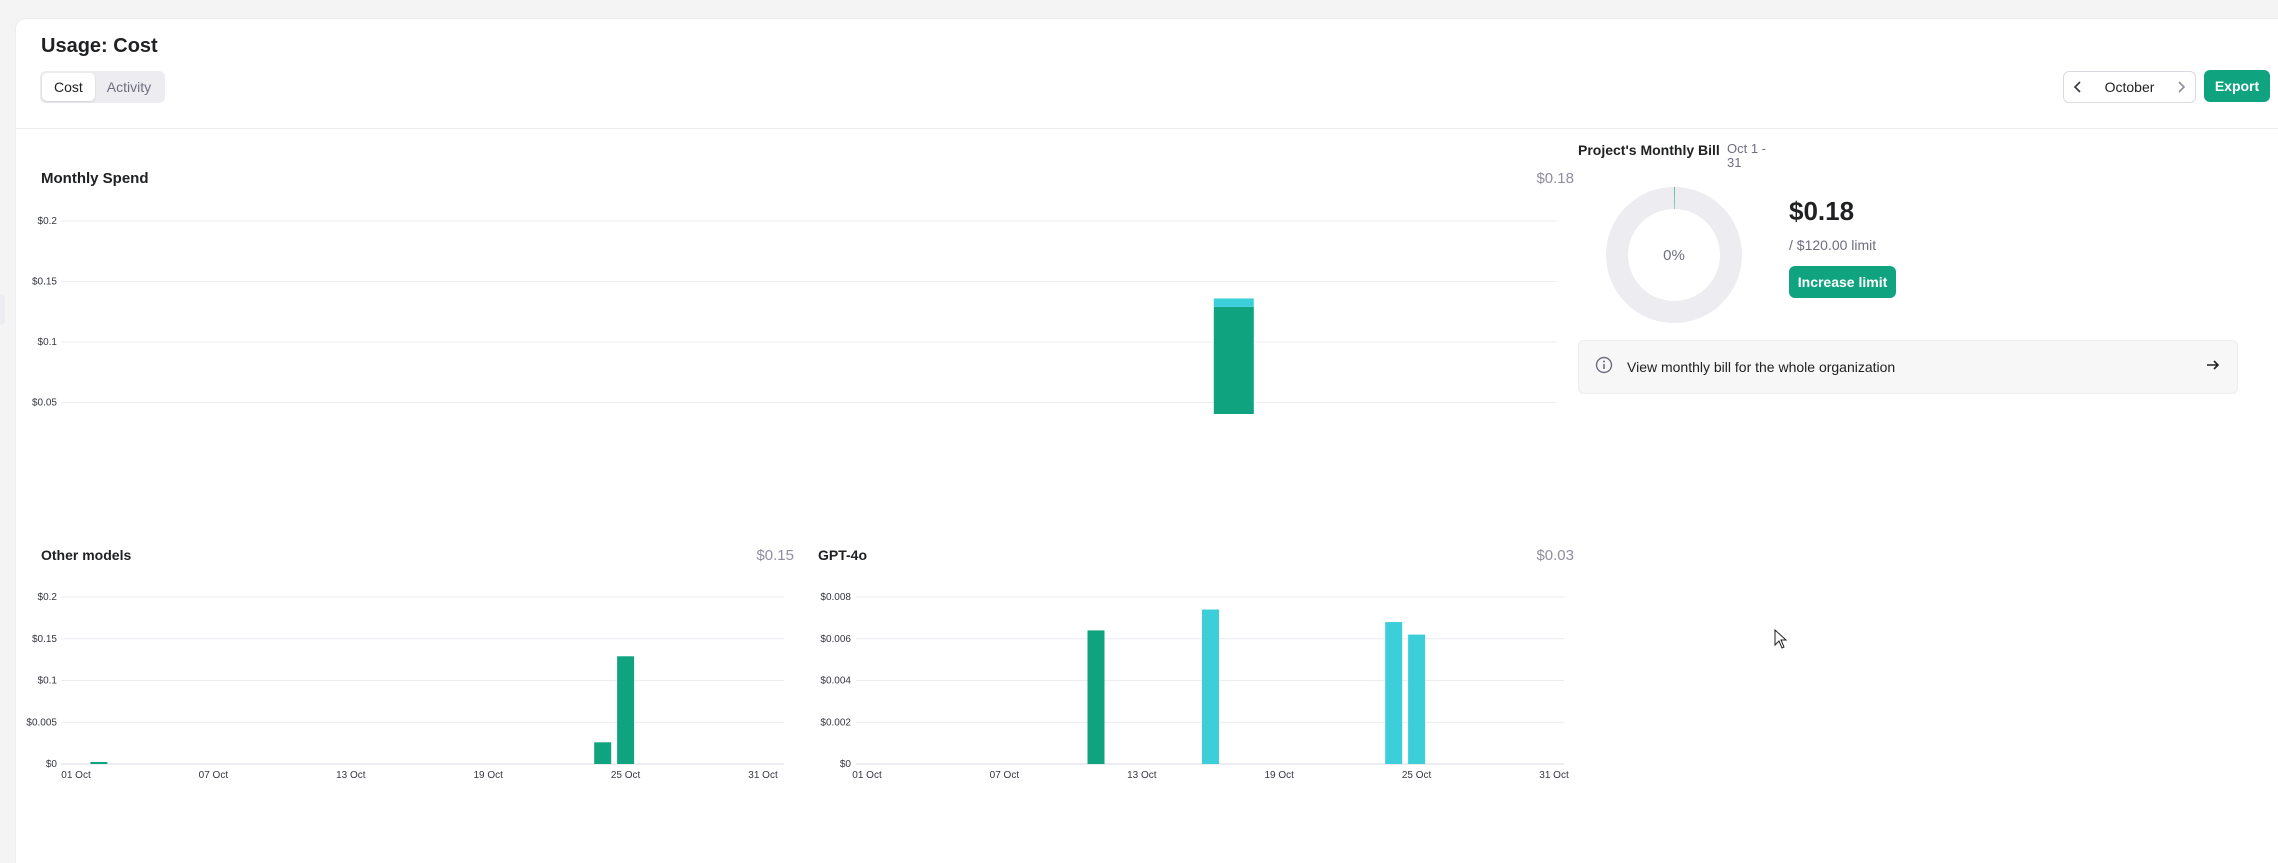 This screenshot has height=863, width=2278. Describe the element at coordinates (129, 87) in the screenshot. I see `tab-activity: Activity` at that location.